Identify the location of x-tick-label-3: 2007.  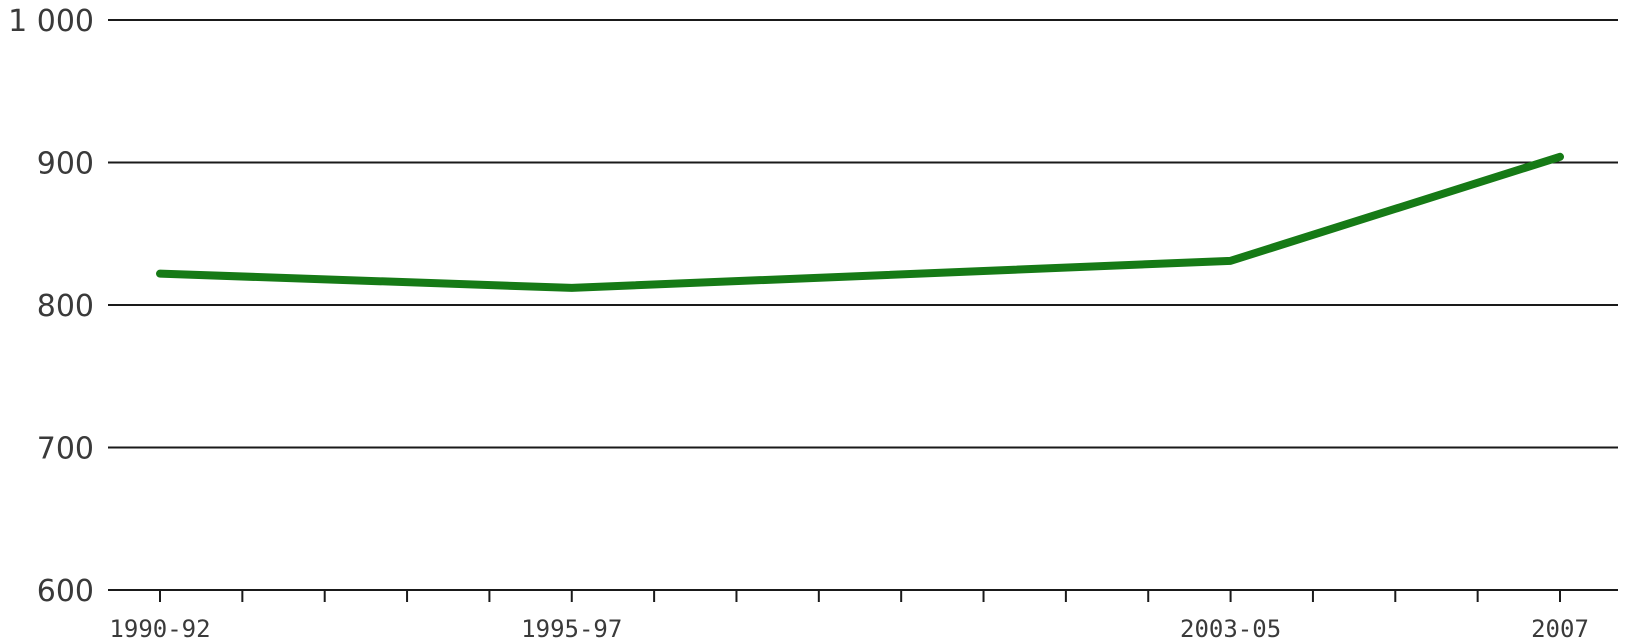
(1560, 627).